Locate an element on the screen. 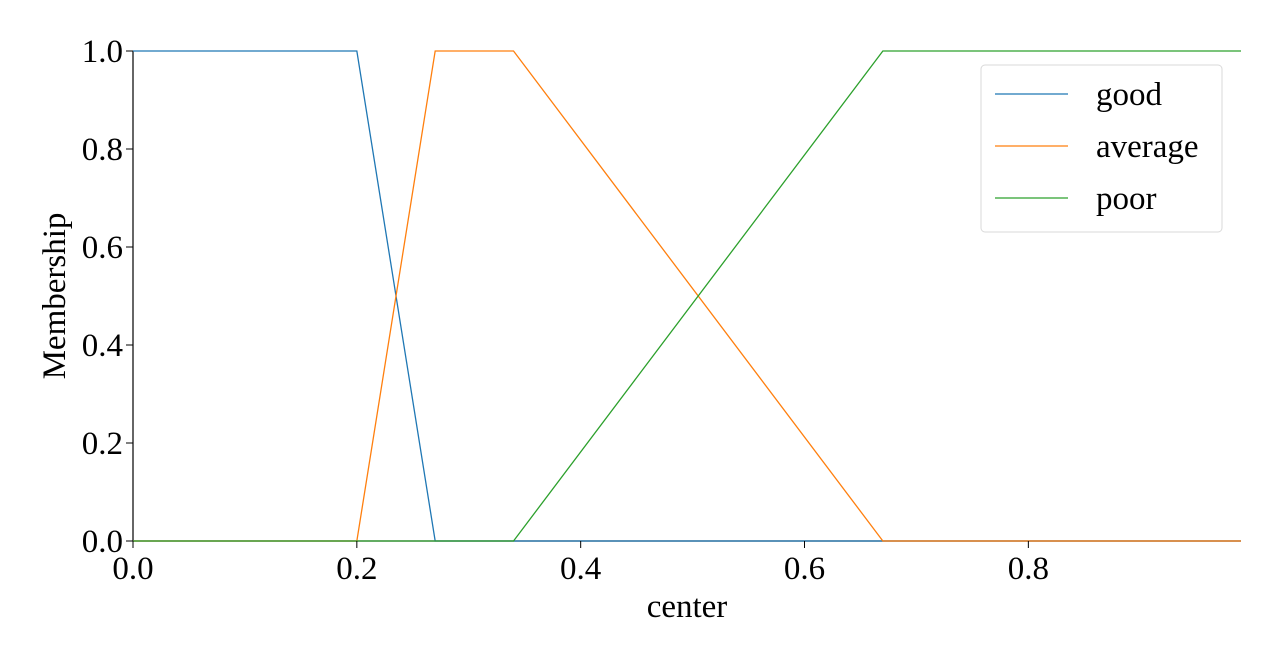  legend-label-poor: poor is located at coordinates (1126, 199).